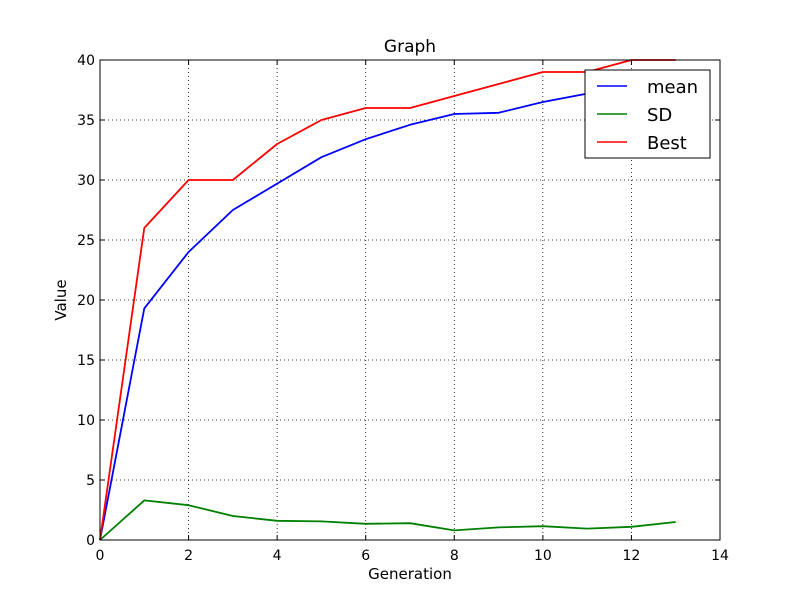 This screenshot has height=600, width=800. I want to click on legend-label-sd: SD, so click(659, 115).